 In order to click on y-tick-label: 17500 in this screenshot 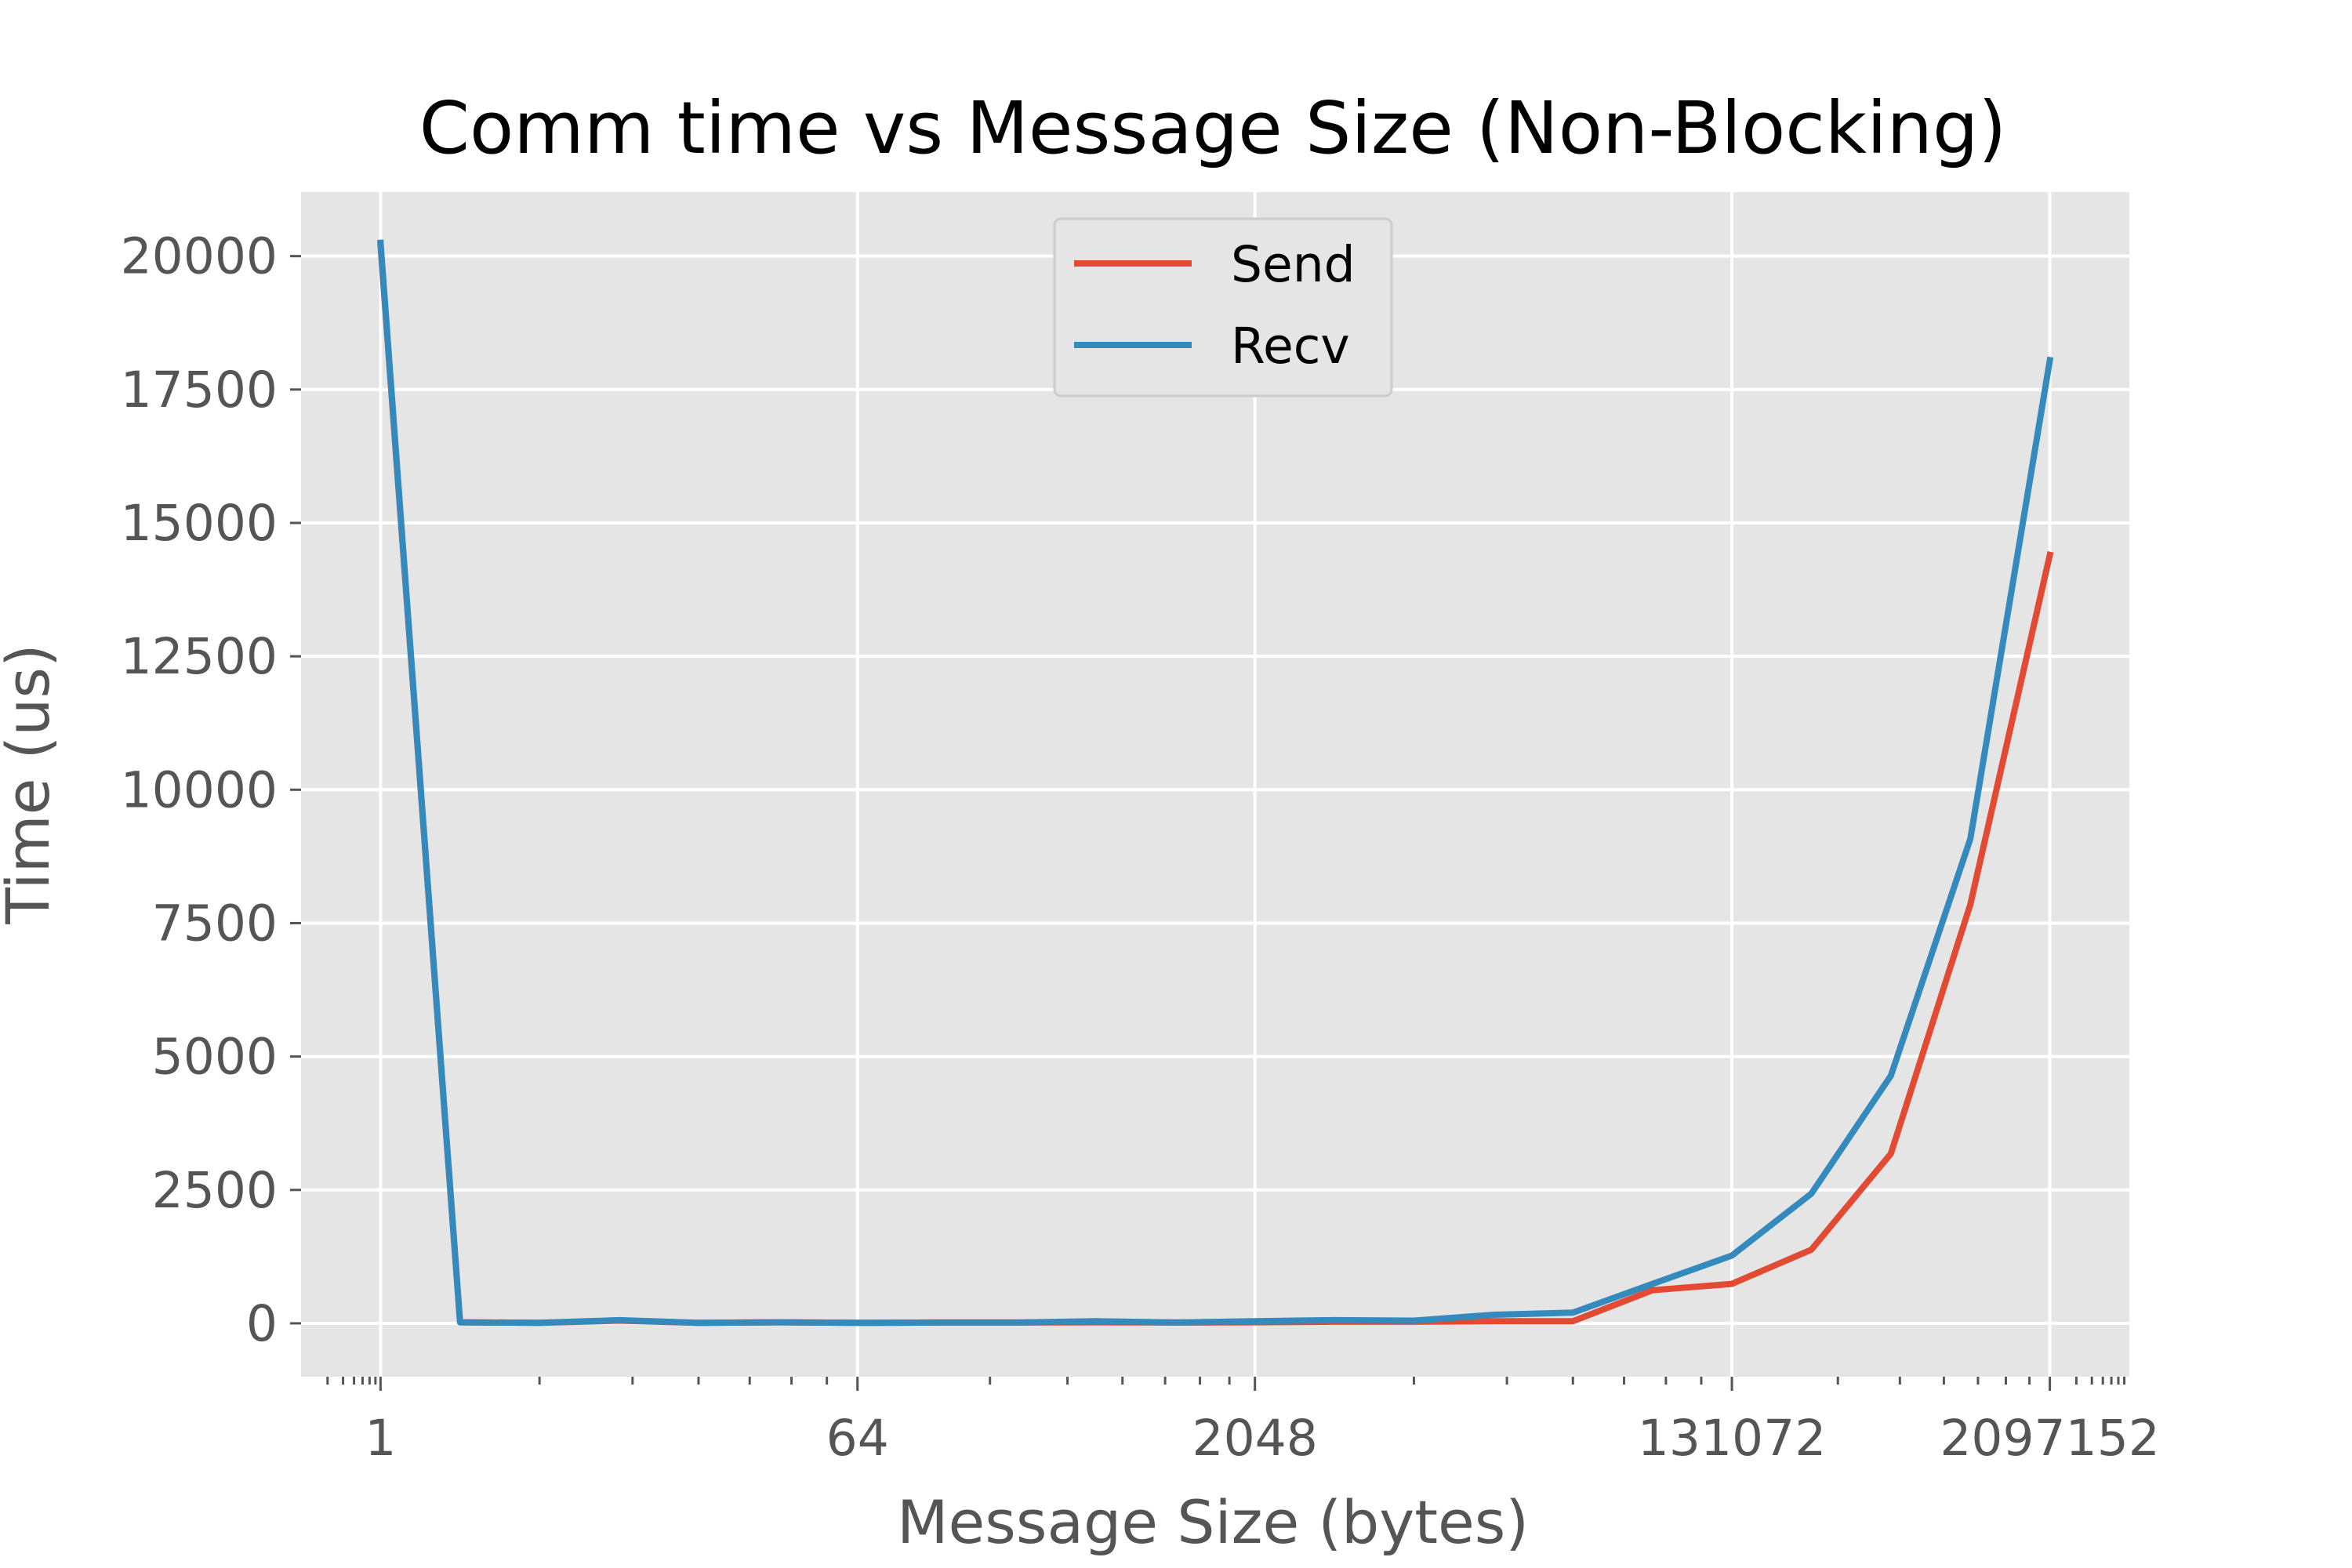, I will do `click(199, 390)`.